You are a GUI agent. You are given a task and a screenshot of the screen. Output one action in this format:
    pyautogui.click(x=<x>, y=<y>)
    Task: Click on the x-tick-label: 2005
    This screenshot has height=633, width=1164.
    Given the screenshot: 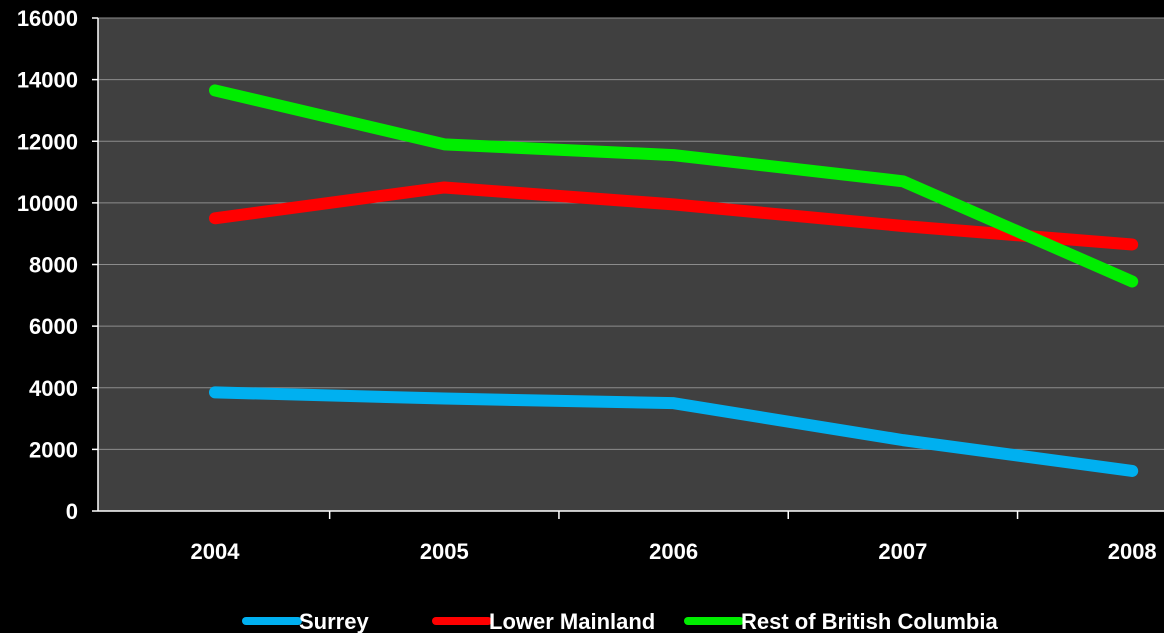 What is the action you would take?
    pyautogui.click(x=444, y=551)
    